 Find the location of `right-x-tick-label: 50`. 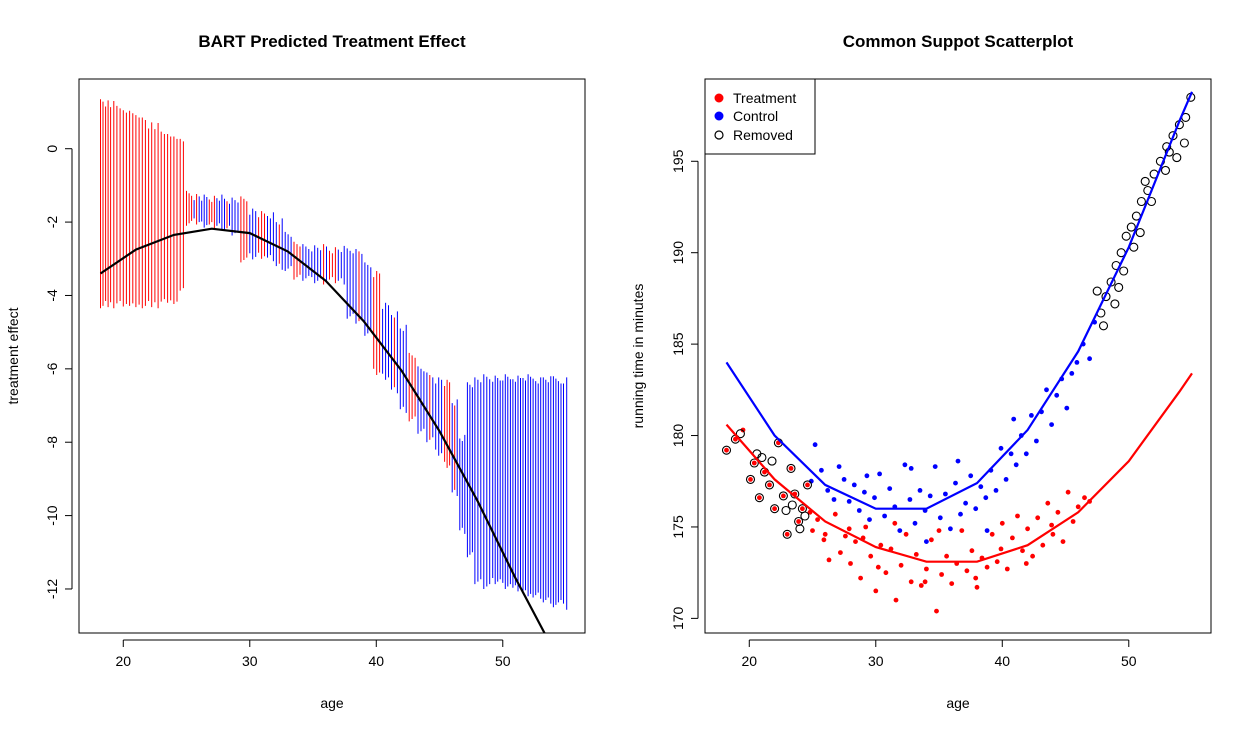

right-x-tick-label: 50 is located at coordinates (1129, 661).